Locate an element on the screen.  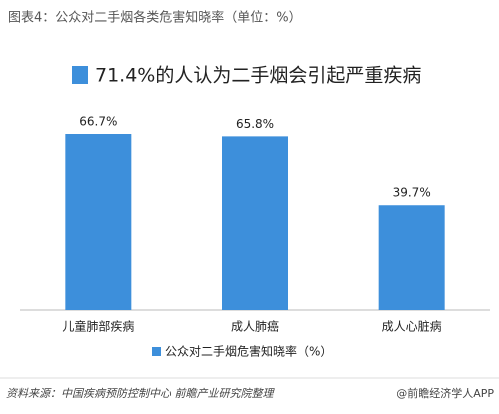
chart-subtitle: 71.4%的人认为二手烟会引起严重疾病 is located at coordinates (258, 76).